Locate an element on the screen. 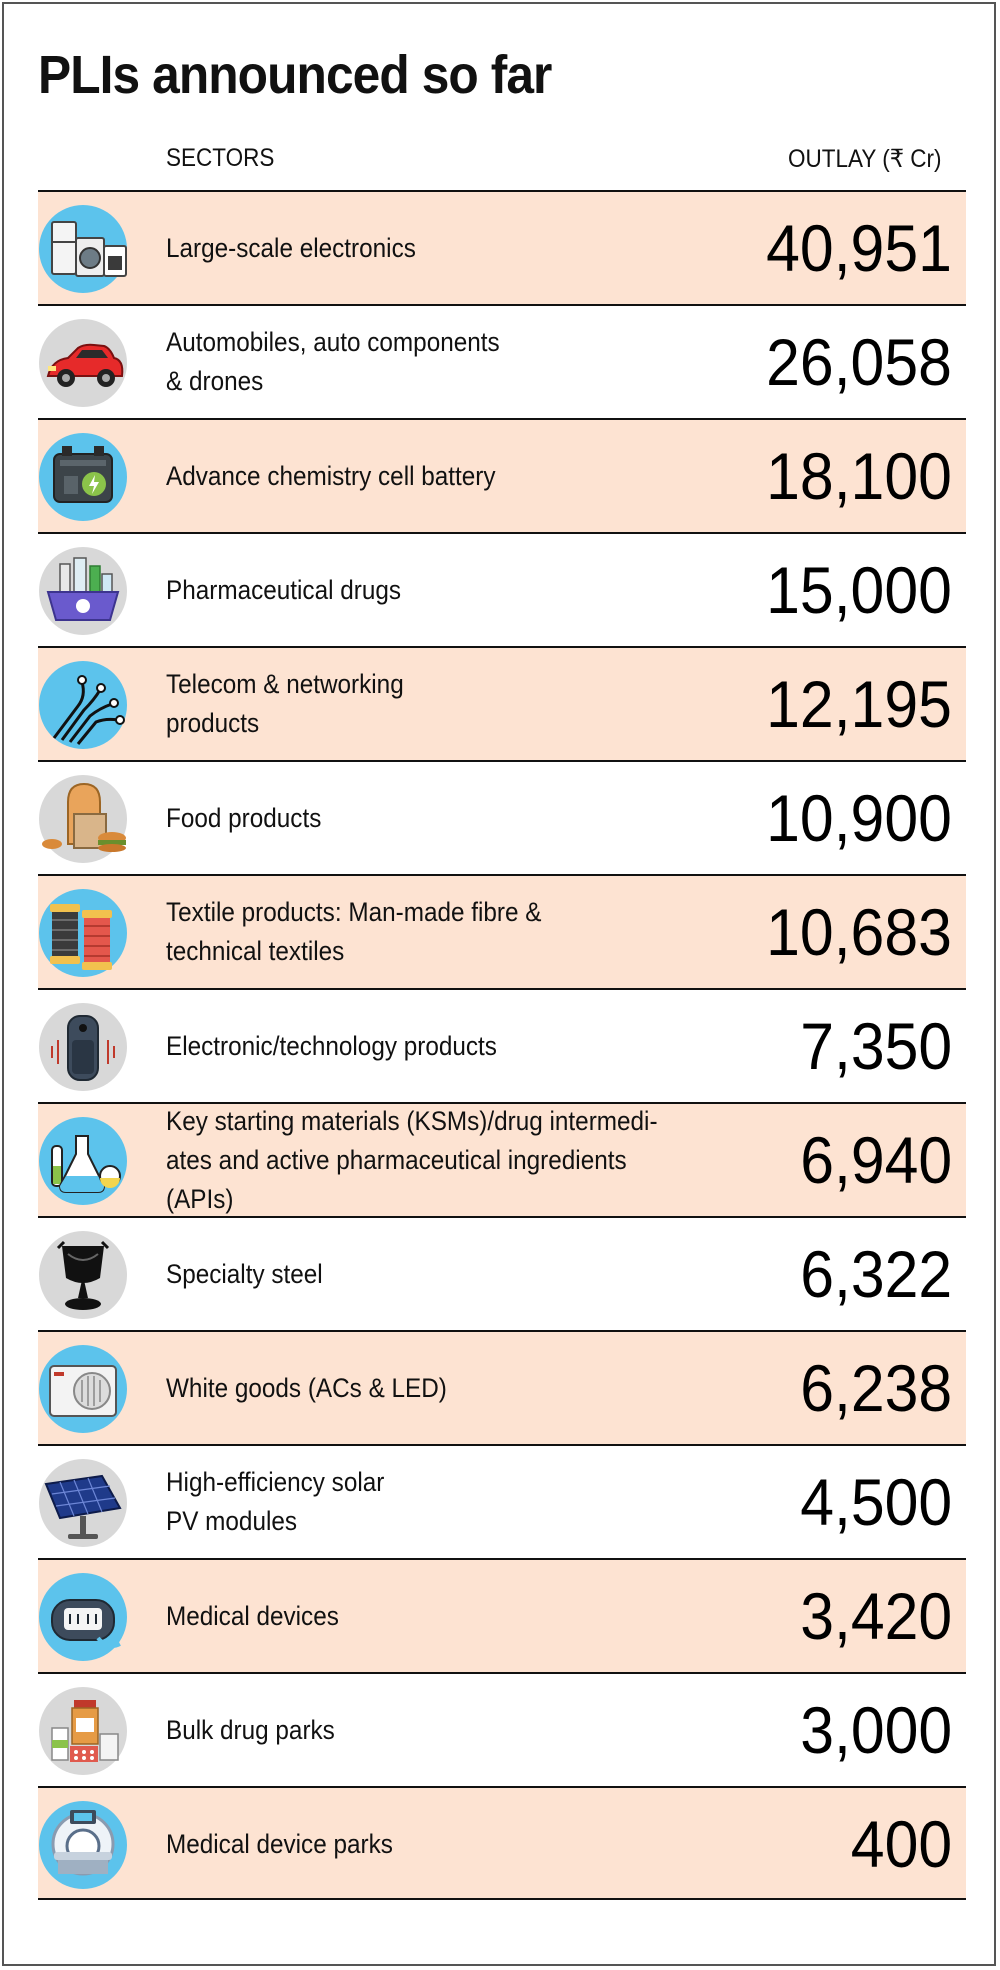 This screenshot has height=1970, width=1000. sector-label: Specialty steel is located at coordinates (456, 1274).